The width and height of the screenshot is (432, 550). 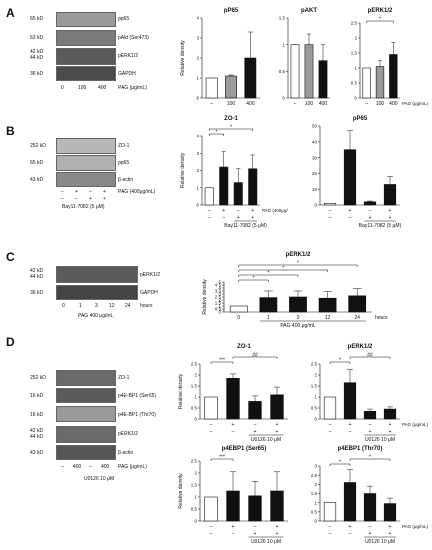 What do you see at coordinates (315, 126) in the screenshot?
I see `y-tick-label: 50` at bounding box center [315, 126].